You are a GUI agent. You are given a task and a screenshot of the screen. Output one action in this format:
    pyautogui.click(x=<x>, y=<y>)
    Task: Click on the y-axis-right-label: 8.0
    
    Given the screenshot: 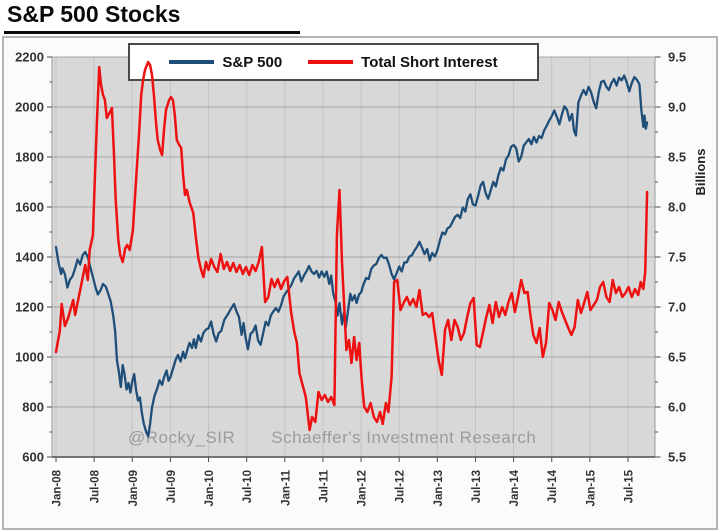 What is the action you would take?
    pyautogui.click(x=677, y=207)
    